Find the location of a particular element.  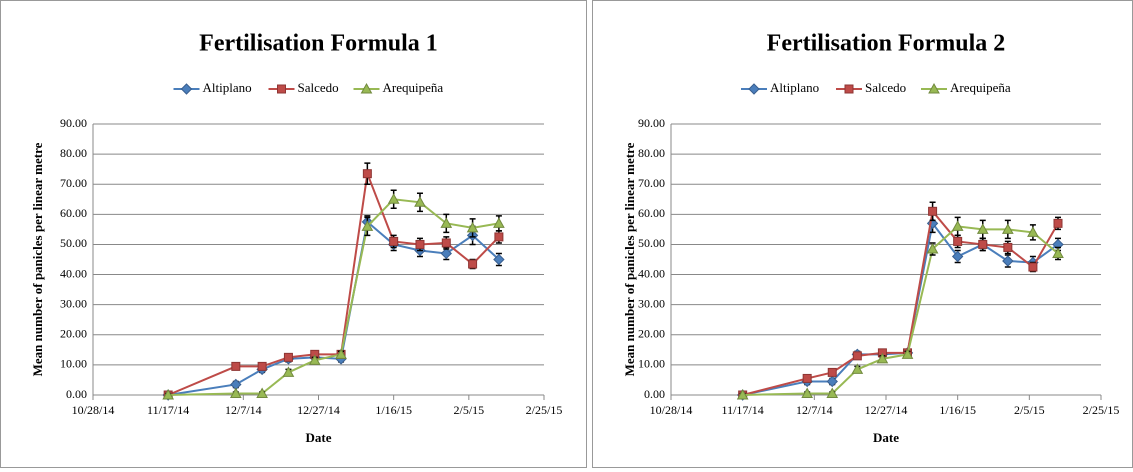

x-tick-label: 2/5/15 is located at coordinates (1029, 410).